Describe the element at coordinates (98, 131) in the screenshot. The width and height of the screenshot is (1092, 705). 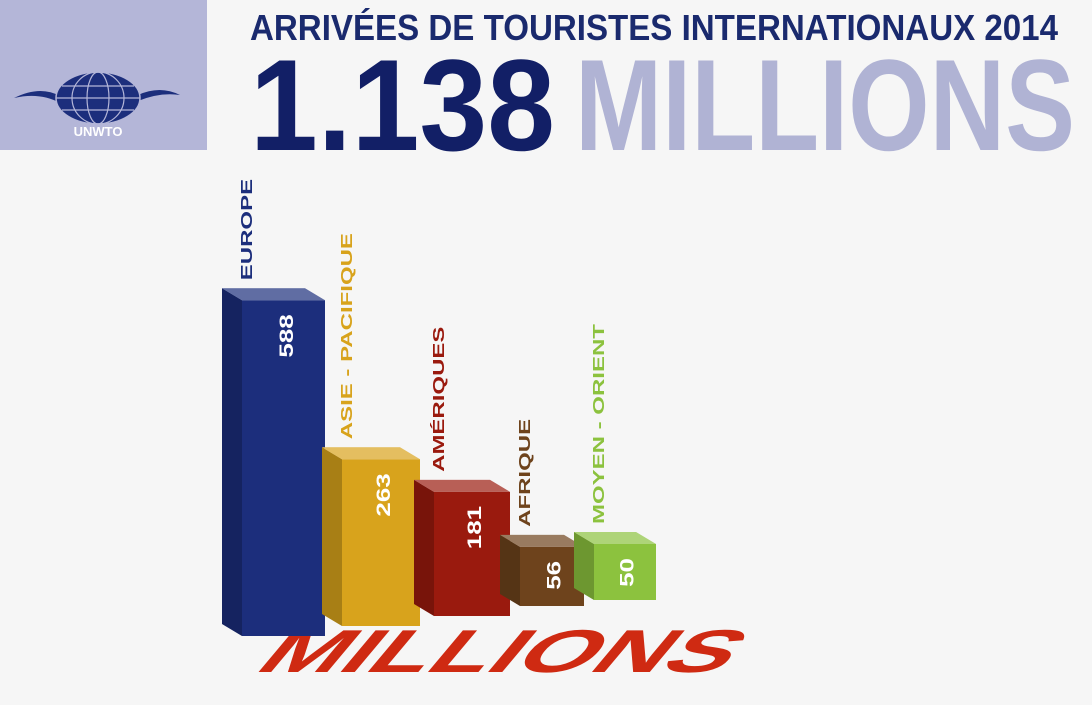
I see `logo-text: UNWTO` at that location.